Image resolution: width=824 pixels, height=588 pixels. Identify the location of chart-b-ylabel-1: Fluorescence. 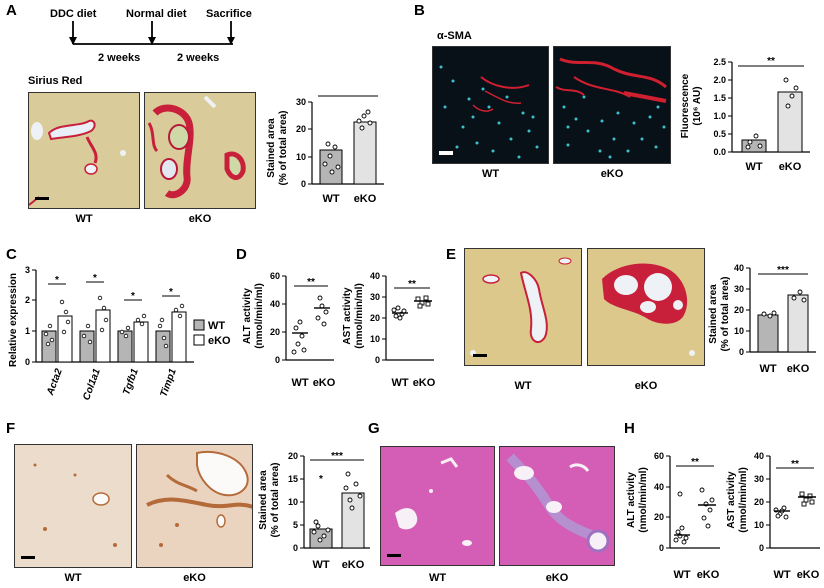
(685, 105).